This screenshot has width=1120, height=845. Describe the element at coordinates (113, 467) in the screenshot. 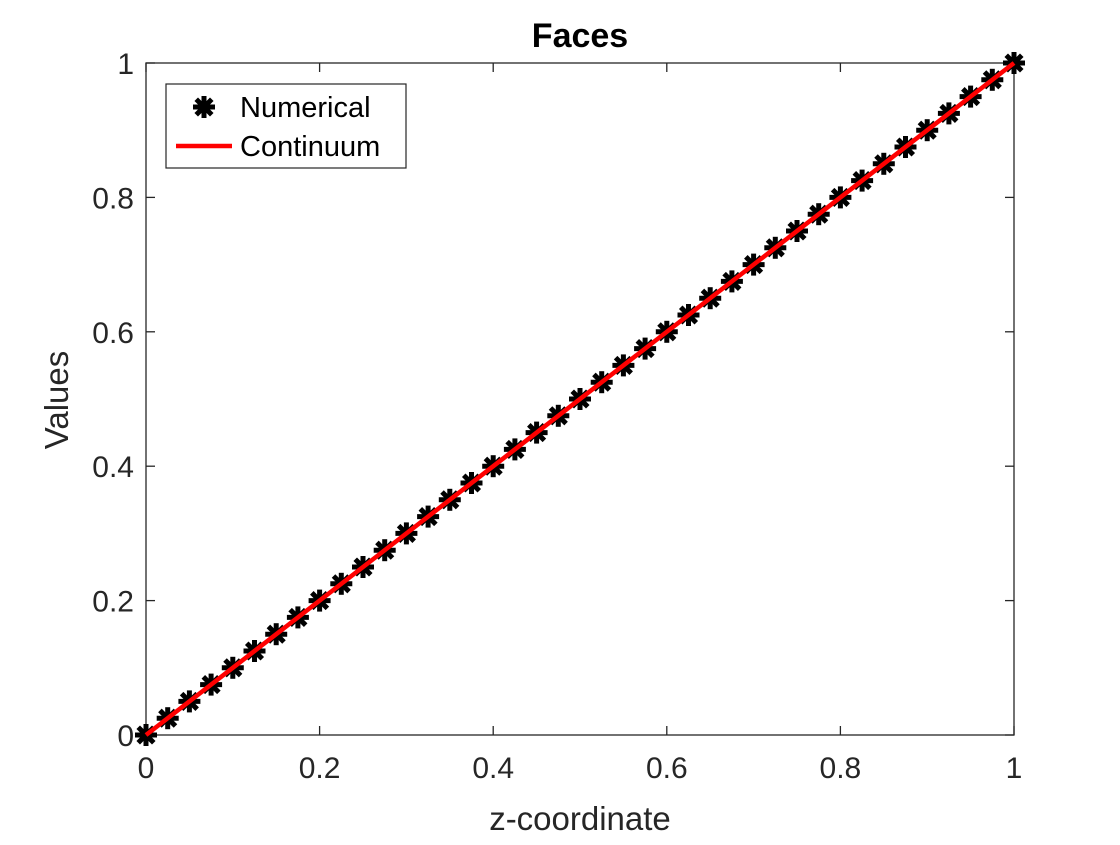

I see `y-tick-label: 0.4` at that location.